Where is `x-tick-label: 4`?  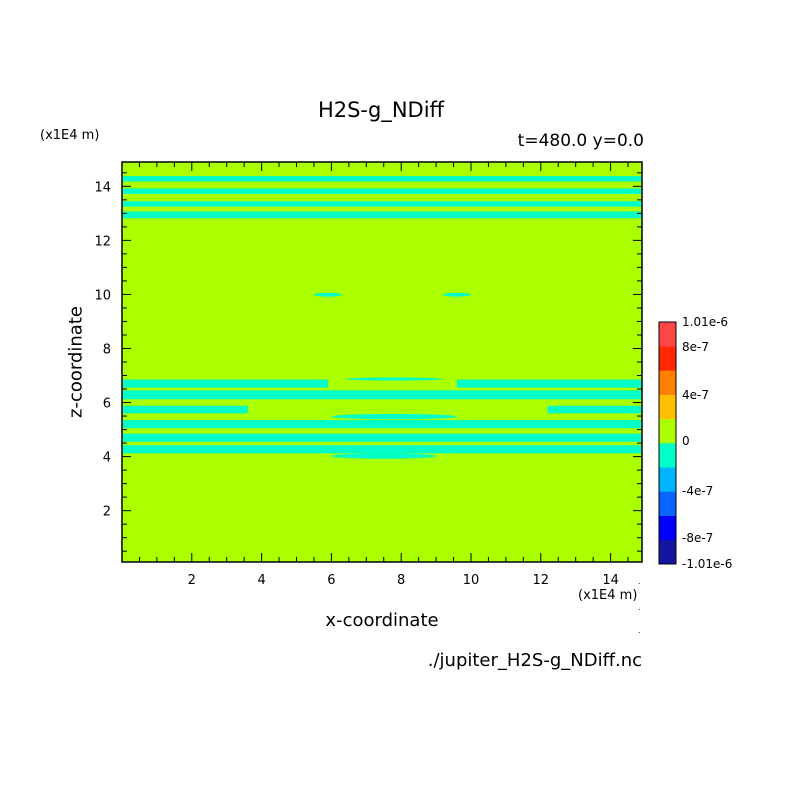 x-tick-label: 4 is located at coordinates (261, 580).